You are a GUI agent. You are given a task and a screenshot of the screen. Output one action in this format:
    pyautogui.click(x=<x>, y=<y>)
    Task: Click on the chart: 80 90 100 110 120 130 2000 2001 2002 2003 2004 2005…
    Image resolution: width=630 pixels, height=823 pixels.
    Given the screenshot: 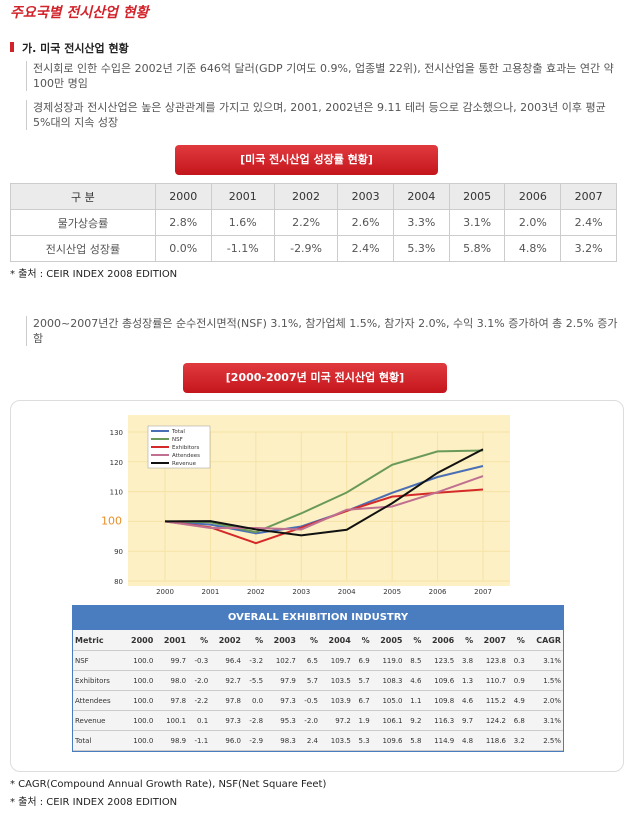 What is the action you would take?
    pyautogui.click(x=305, y=505)
    